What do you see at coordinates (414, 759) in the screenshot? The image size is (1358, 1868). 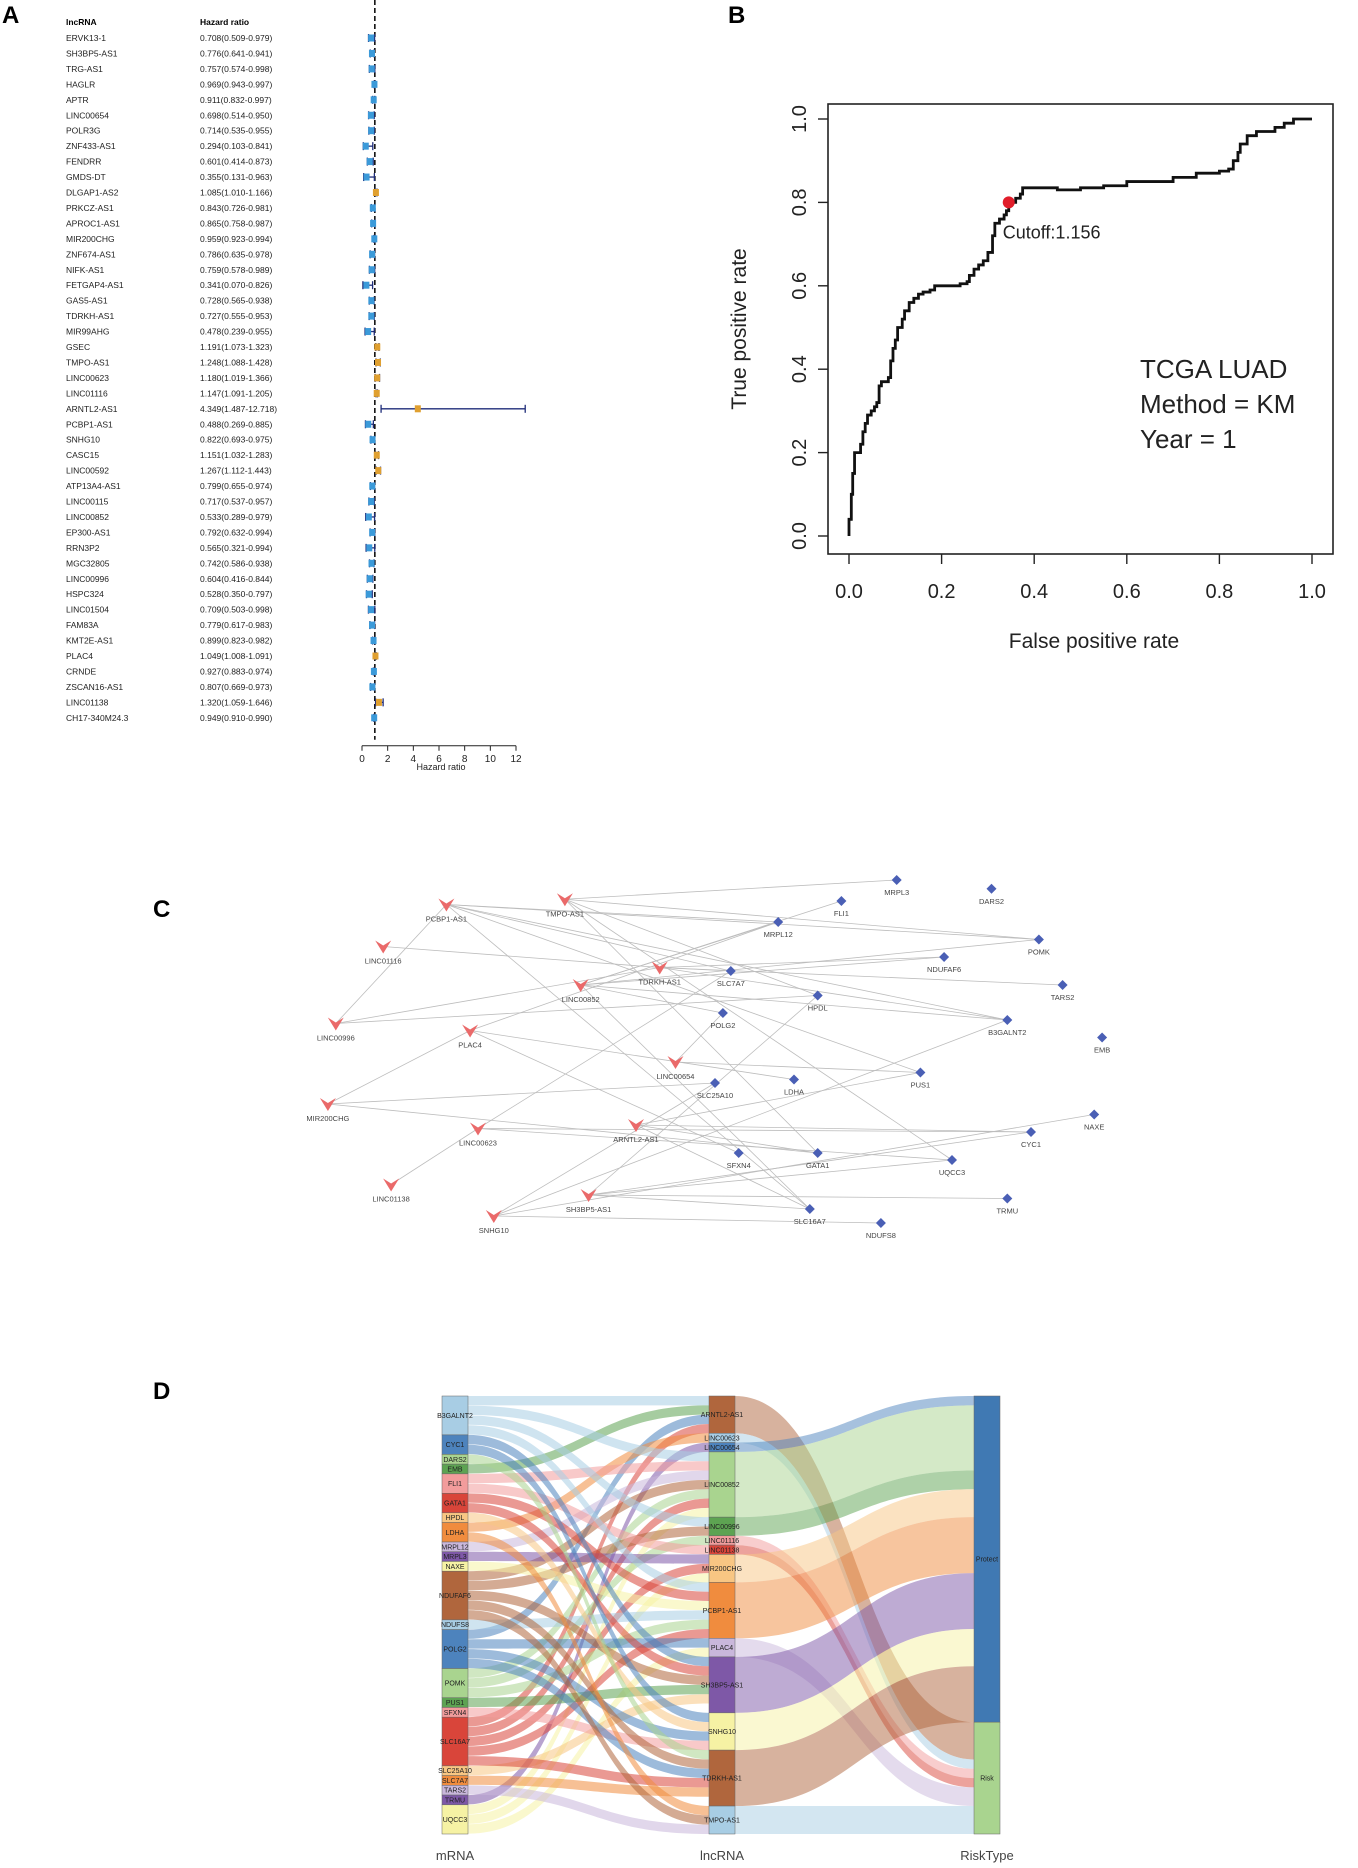 I see `forest-tick-label: 4` at bounding box center [414, 759].